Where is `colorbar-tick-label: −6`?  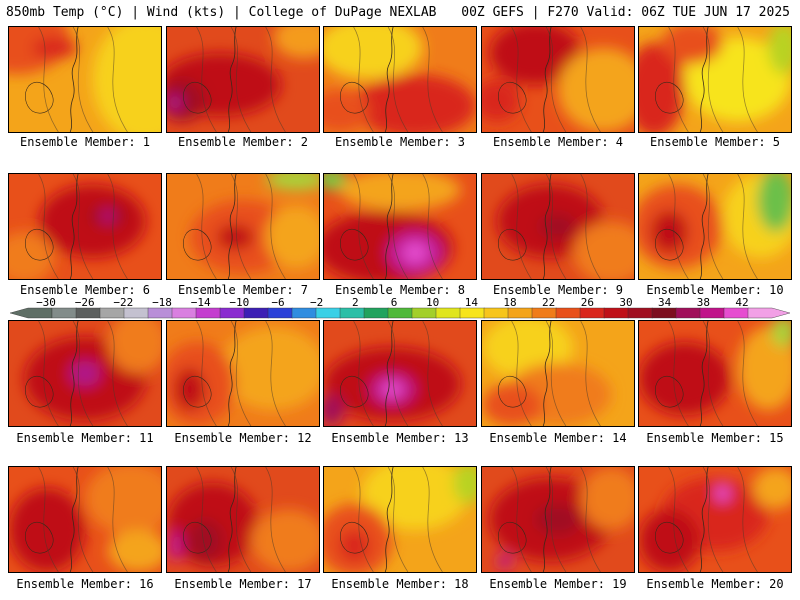 colorbar-tick-label: −6 is located at coordinates (278, 302).